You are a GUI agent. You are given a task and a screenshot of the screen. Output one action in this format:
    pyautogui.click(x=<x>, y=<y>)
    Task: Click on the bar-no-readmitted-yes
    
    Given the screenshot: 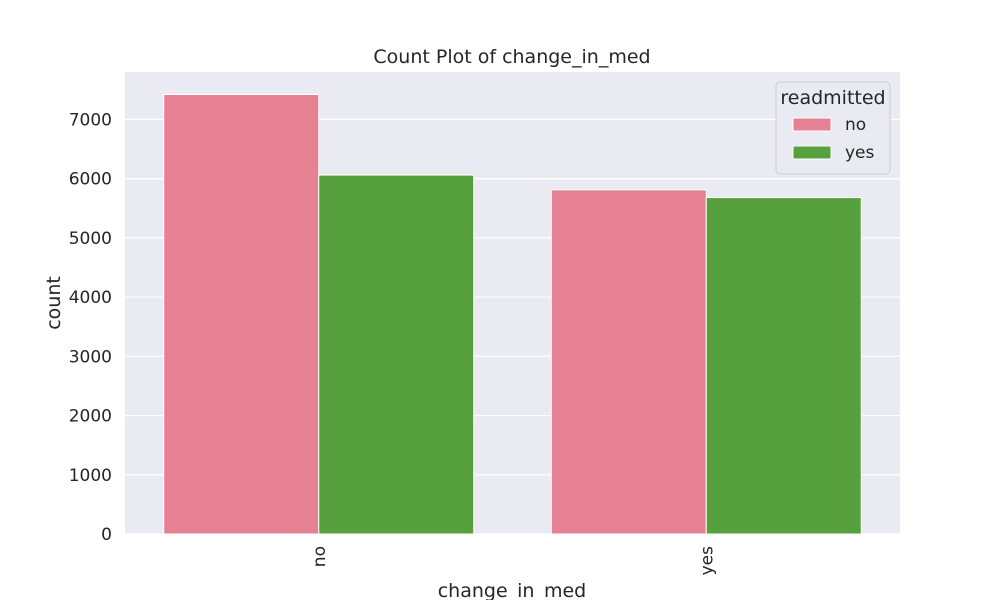 What is the action you would take?
    pyautogui.click(x=396, y=354)
    